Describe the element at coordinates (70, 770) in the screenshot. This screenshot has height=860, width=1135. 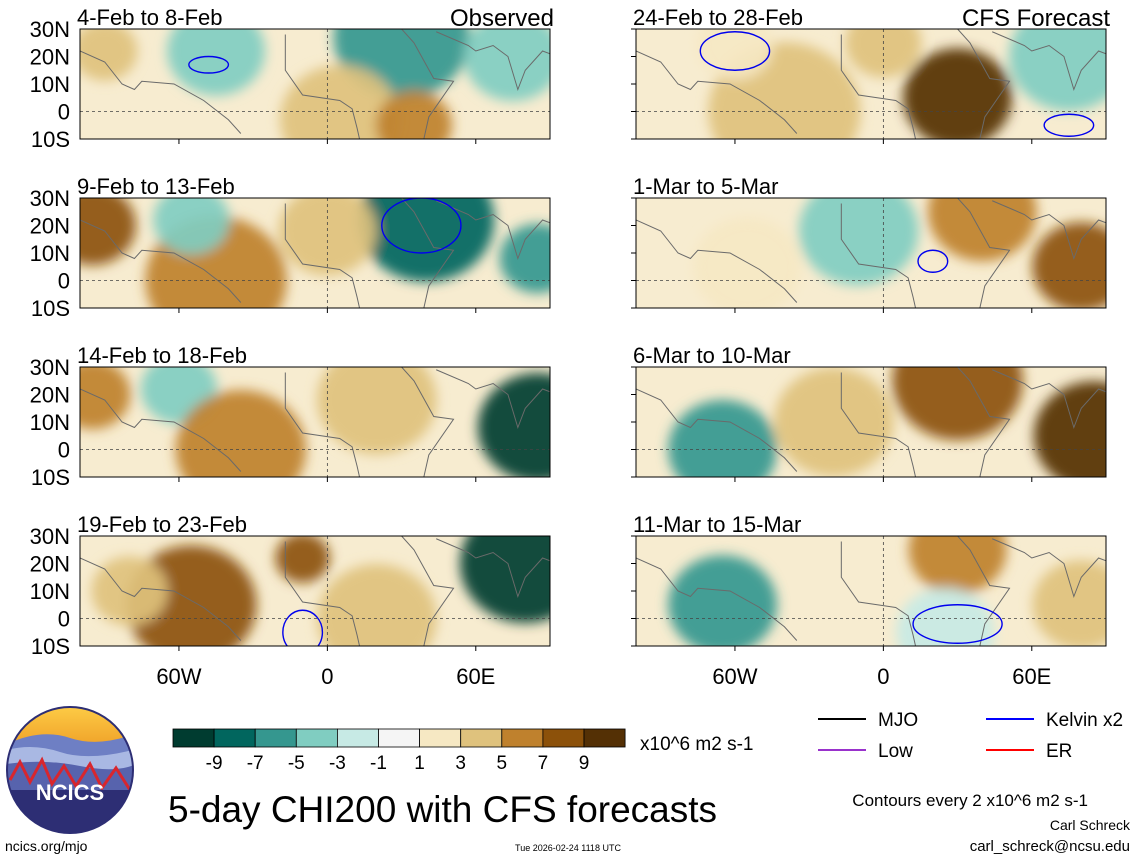
I see `ncics-logo: NCICS` at that location.